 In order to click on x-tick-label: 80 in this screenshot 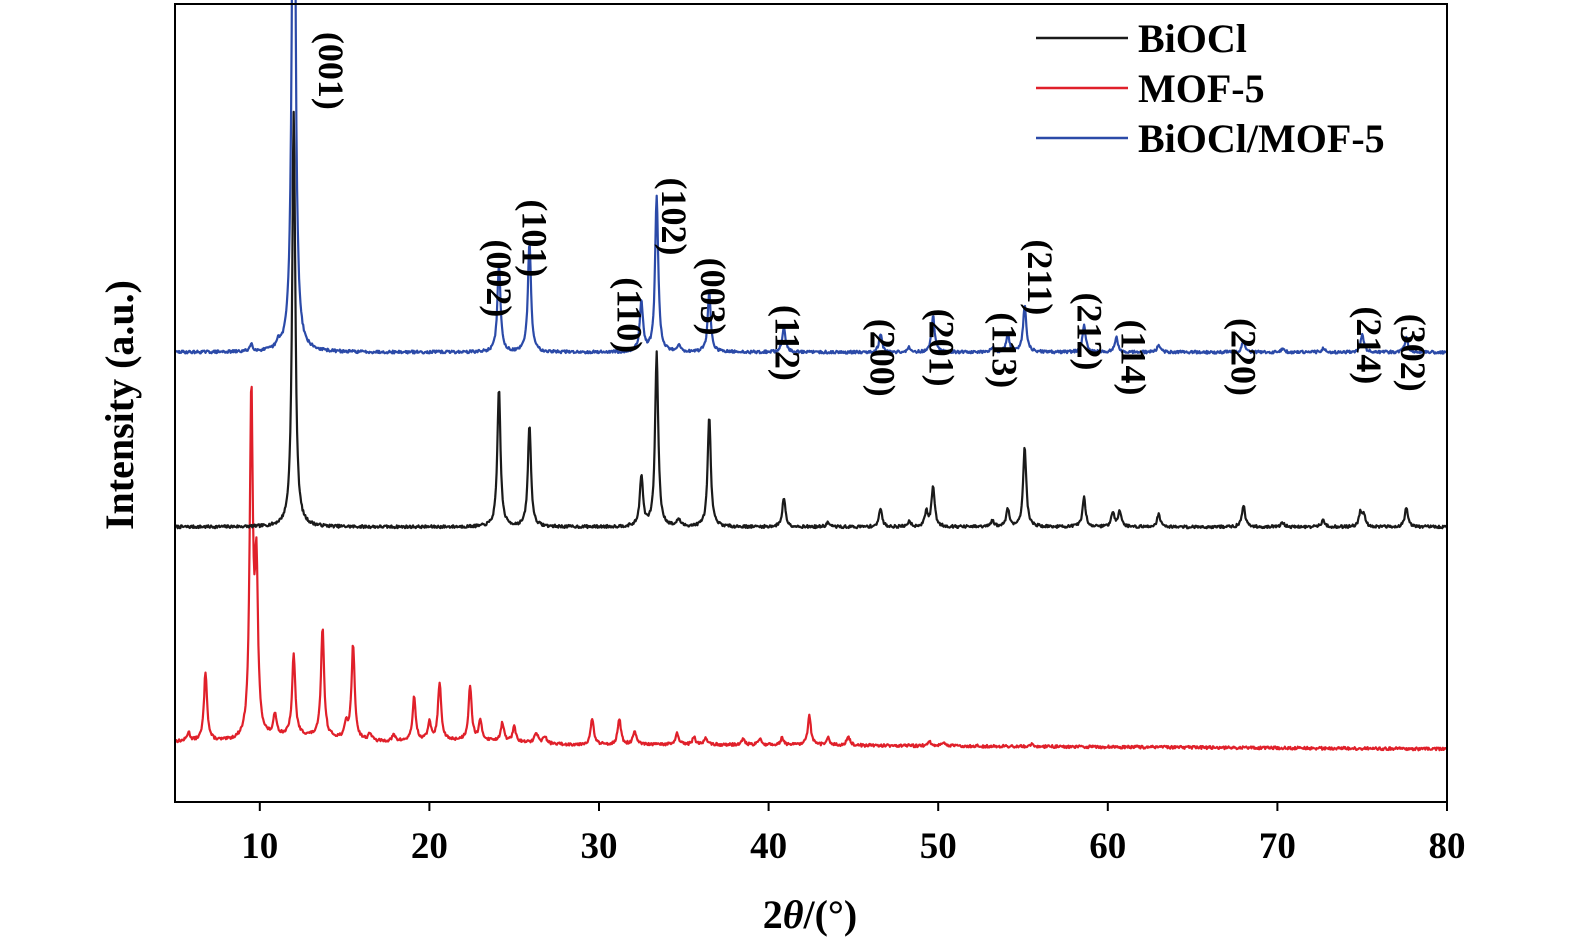, I will do `click(1447, 846)`.